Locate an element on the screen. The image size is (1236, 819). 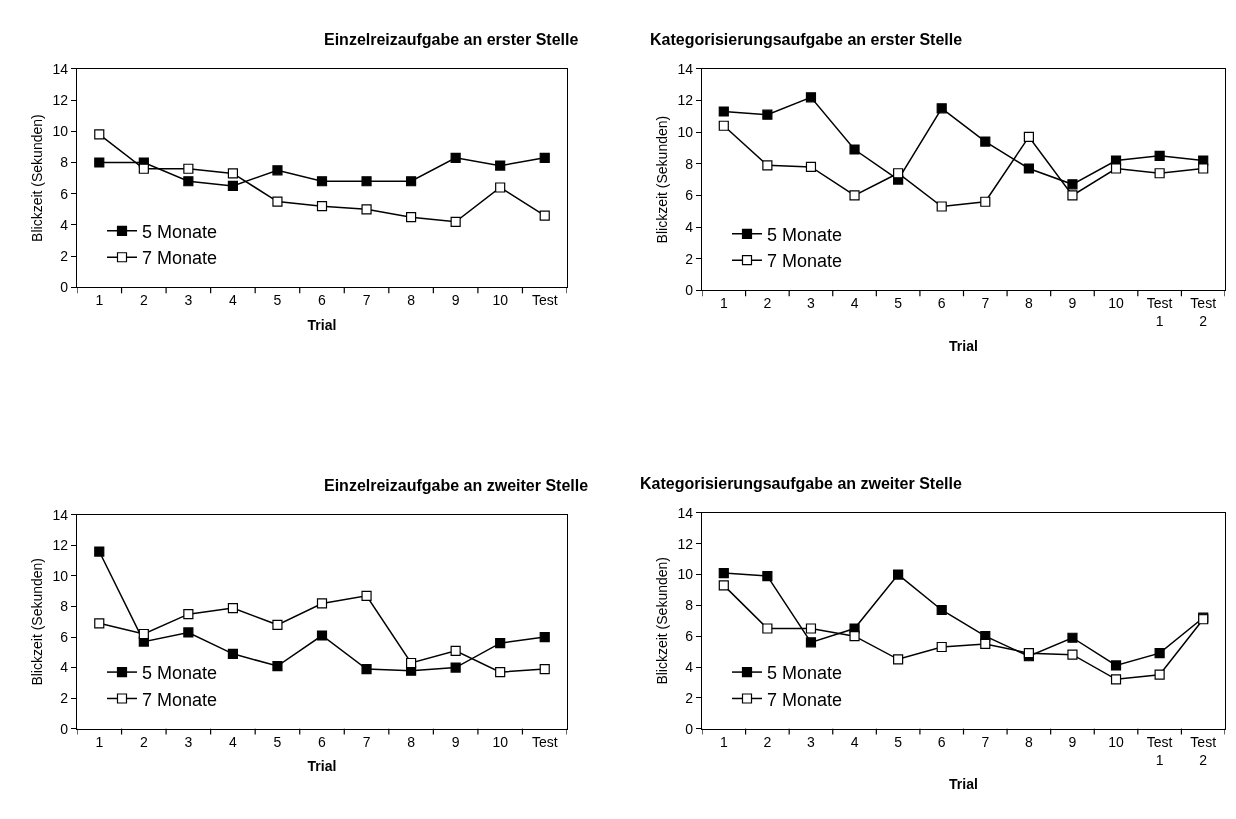
chart-title: Kategorisierungsaufgabe an zweiter Stelle is located at coordinates (801, 483).